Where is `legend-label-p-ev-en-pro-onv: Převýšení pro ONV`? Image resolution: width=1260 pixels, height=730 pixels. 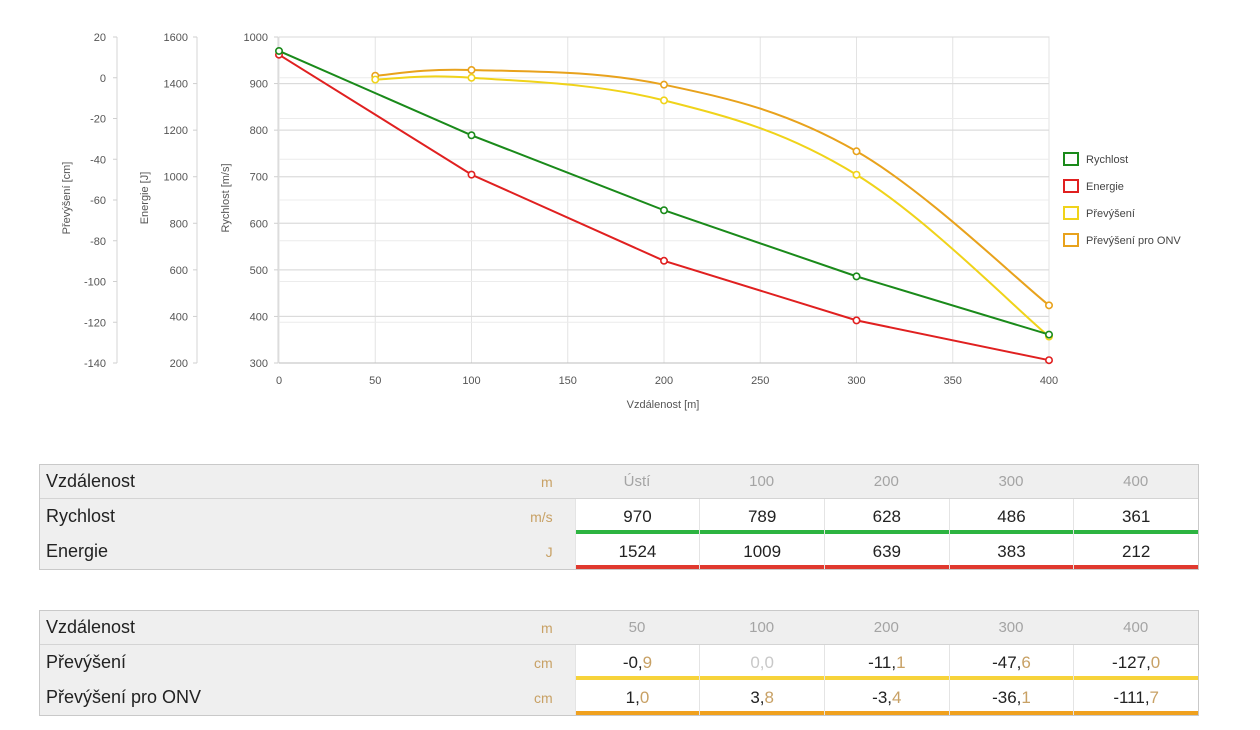 legend-label-p-ev-en-pro-onv: Převýšení pro ONV is located at coordinates (1133, 241).